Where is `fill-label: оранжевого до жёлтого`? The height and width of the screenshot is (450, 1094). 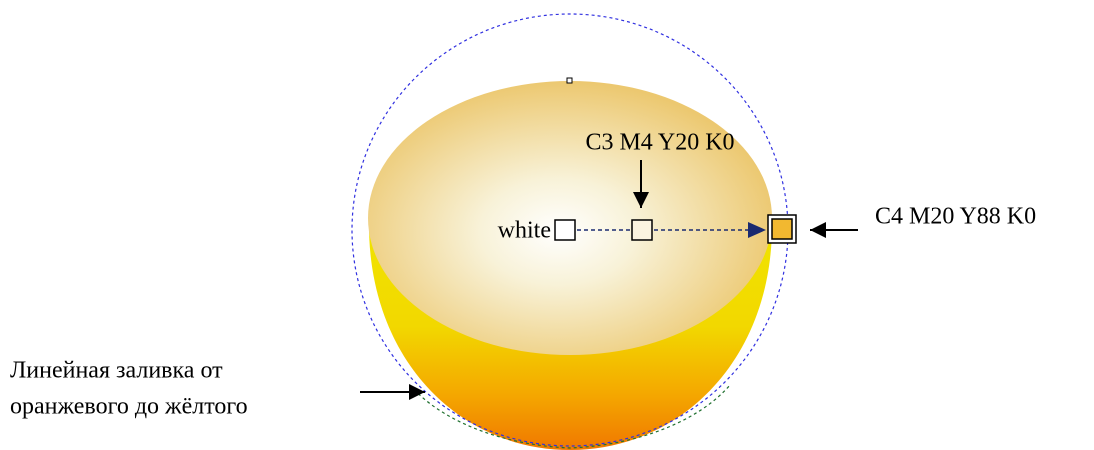 fill-label: оранжевого до жёлтого is located at coordinates (129, 407).